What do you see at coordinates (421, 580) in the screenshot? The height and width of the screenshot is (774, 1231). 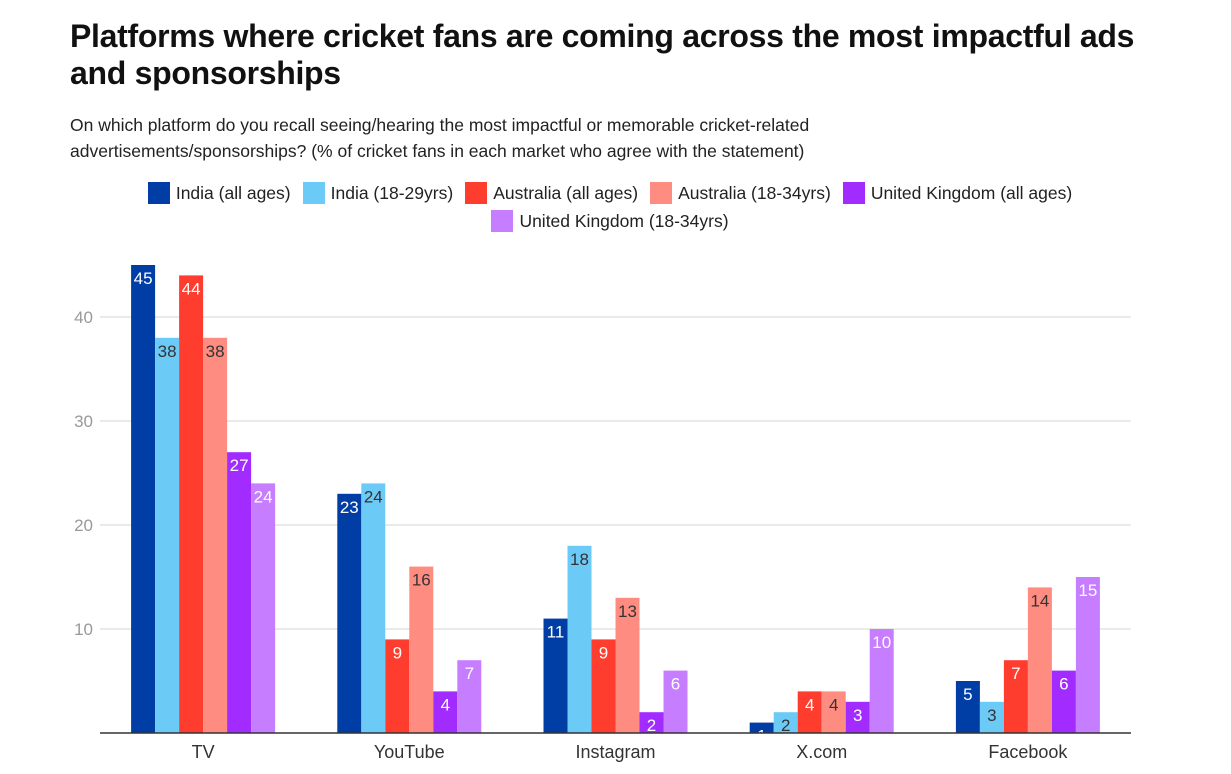 I see `data-label: 16` at bounding box center [421, 580].